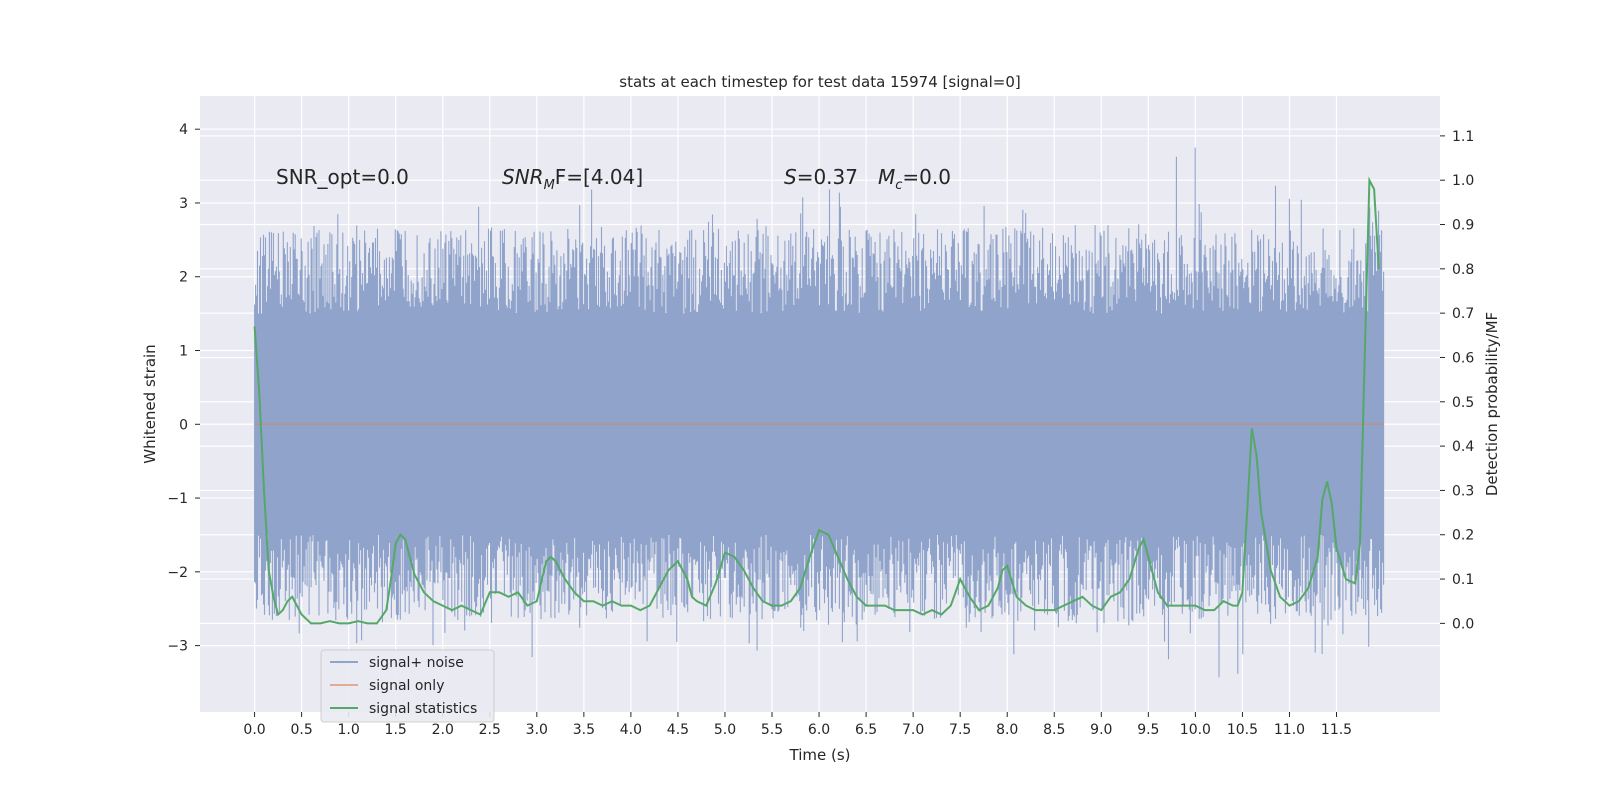 The image size is (1600, 800). I want to click on x-tick-label-16: 8.0, so click(1007, 730).